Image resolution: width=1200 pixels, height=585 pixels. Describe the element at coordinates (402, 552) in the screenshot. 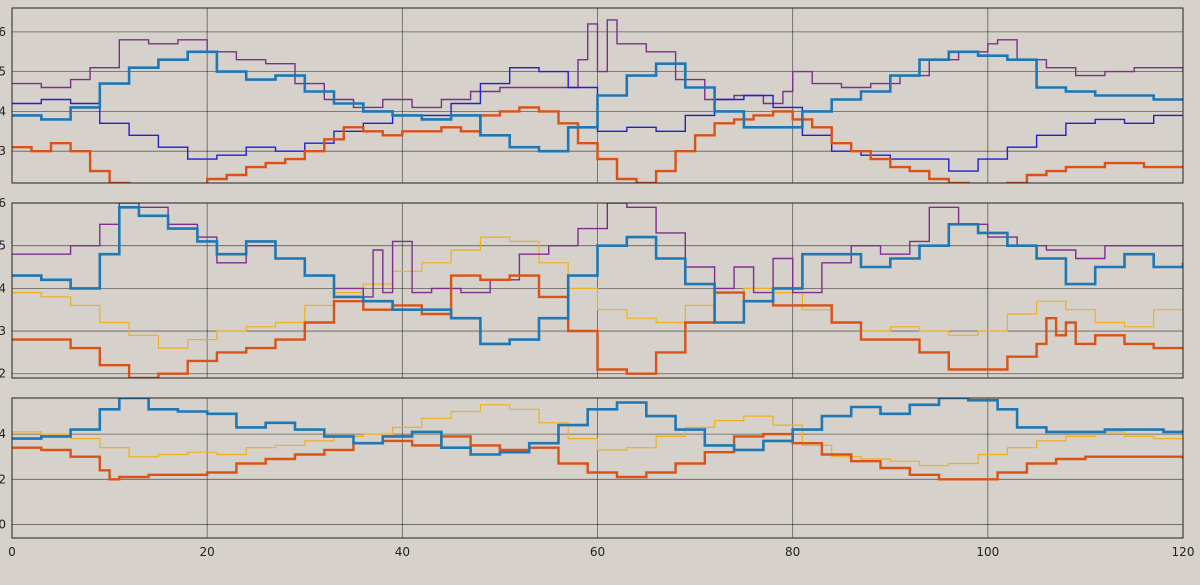

I see `x-tick-label: 40` at that location.